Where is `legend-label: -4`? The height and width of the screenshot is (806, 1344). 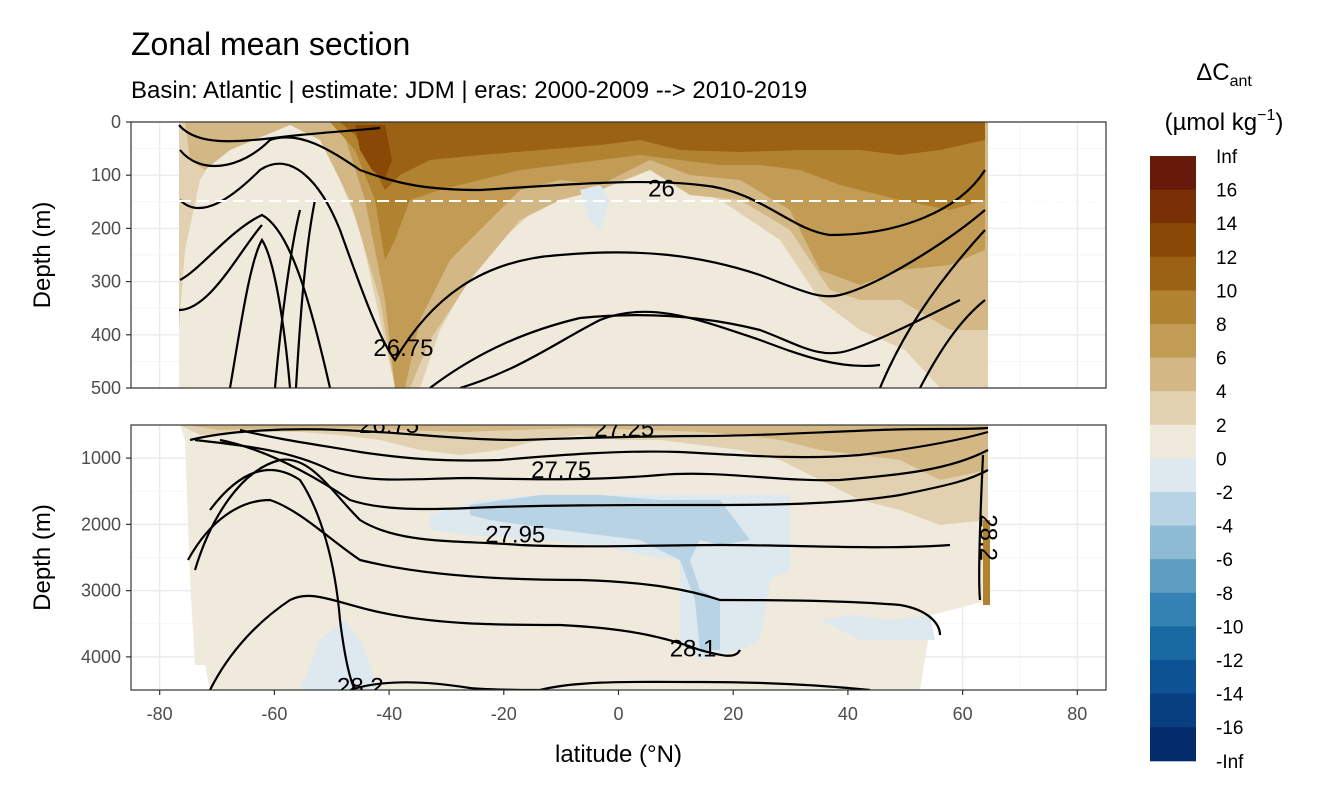 legend-label: -4 is located at coordinates (1224, 527).